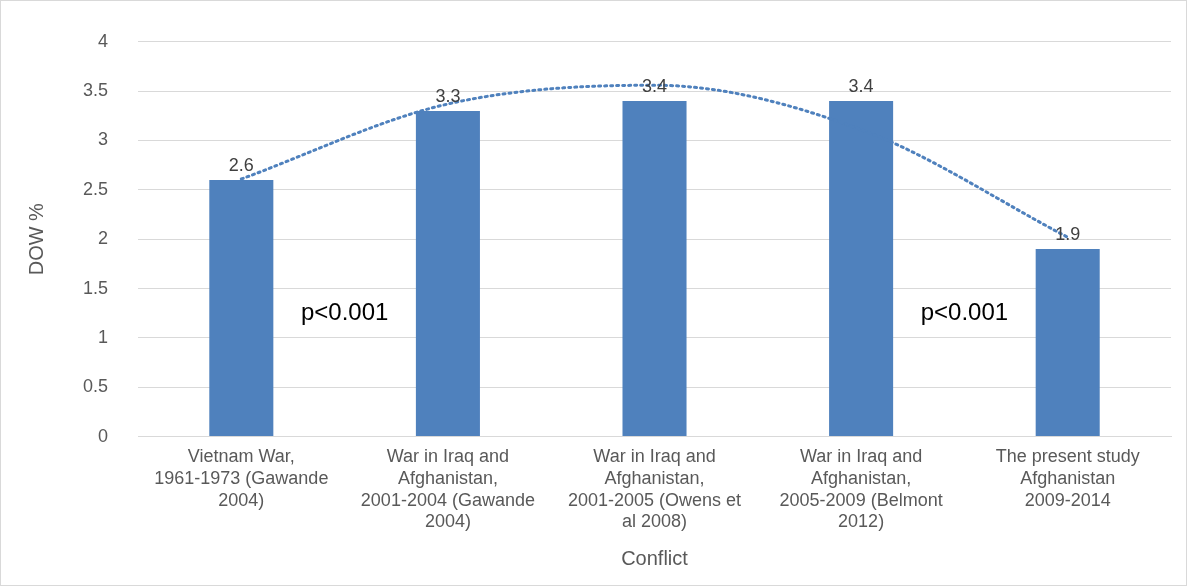 The width and height of the screenshot is (1187, 586). What do you see at coordinates (103, 139) in the screenshot?
I see `y-tick-label: 3` at bounding box center [103, 139].